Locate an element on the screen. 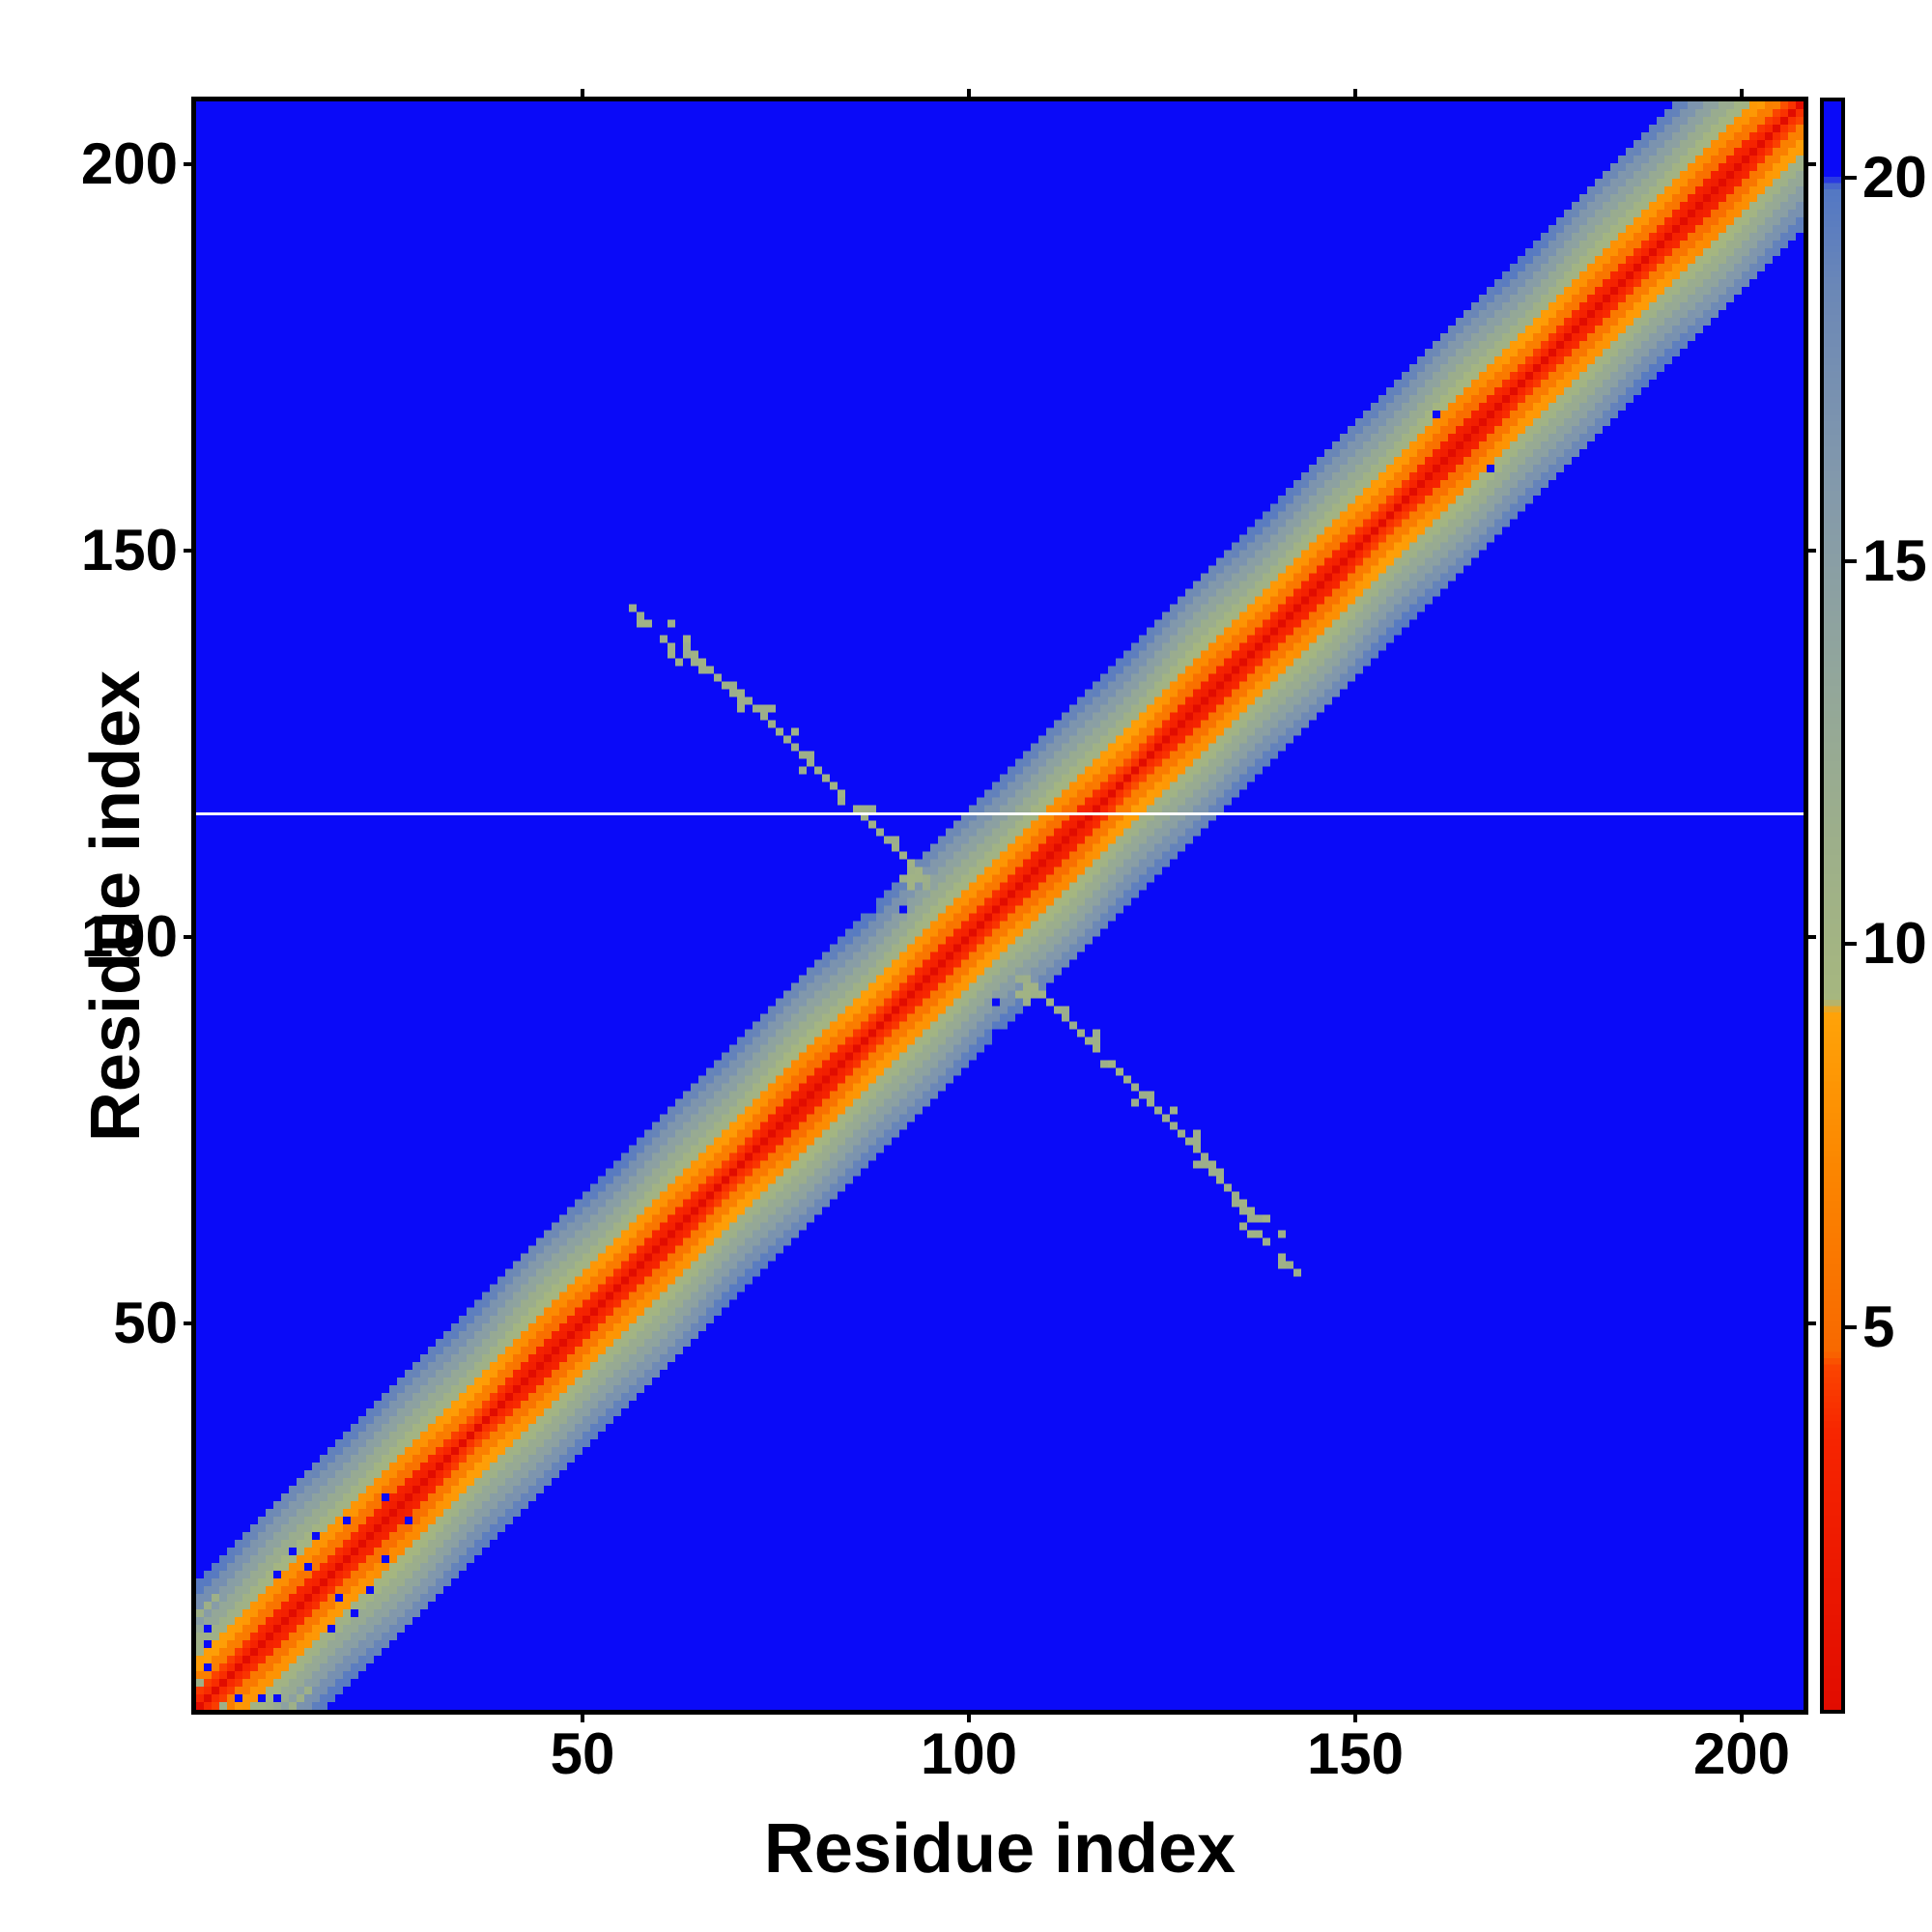 The image size is (1932, 1932). x-tick-label: 200 is located at coordinates (1741, 1753).